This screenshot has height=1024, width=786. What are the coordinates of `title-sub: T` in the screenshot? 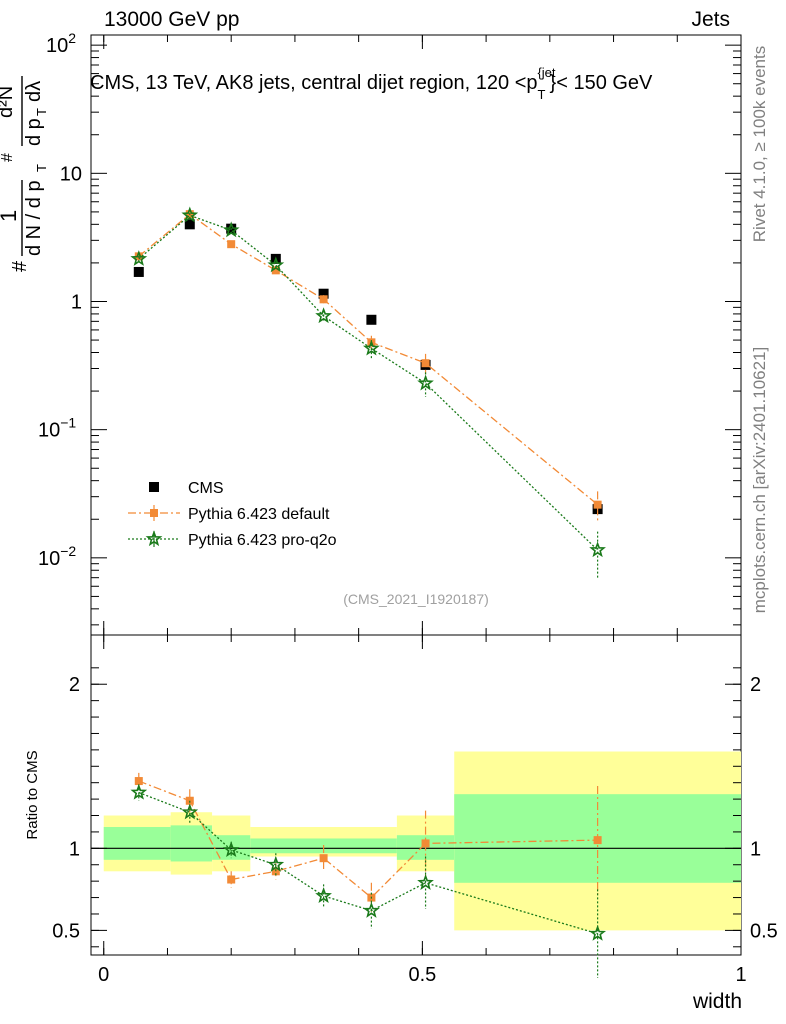 It's located at (542, 94).